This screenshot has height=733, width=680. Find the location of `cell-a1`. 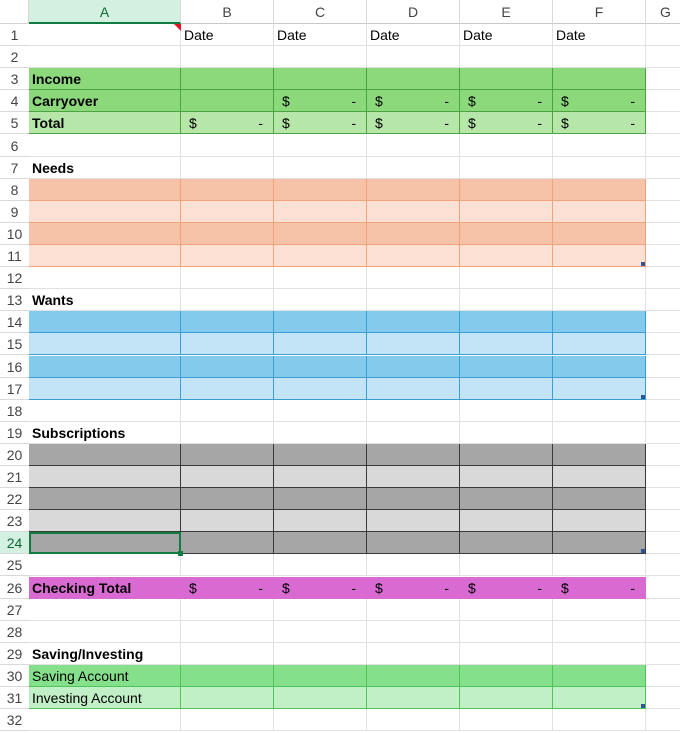

cell-a1 is located at coordinates (105, 35).